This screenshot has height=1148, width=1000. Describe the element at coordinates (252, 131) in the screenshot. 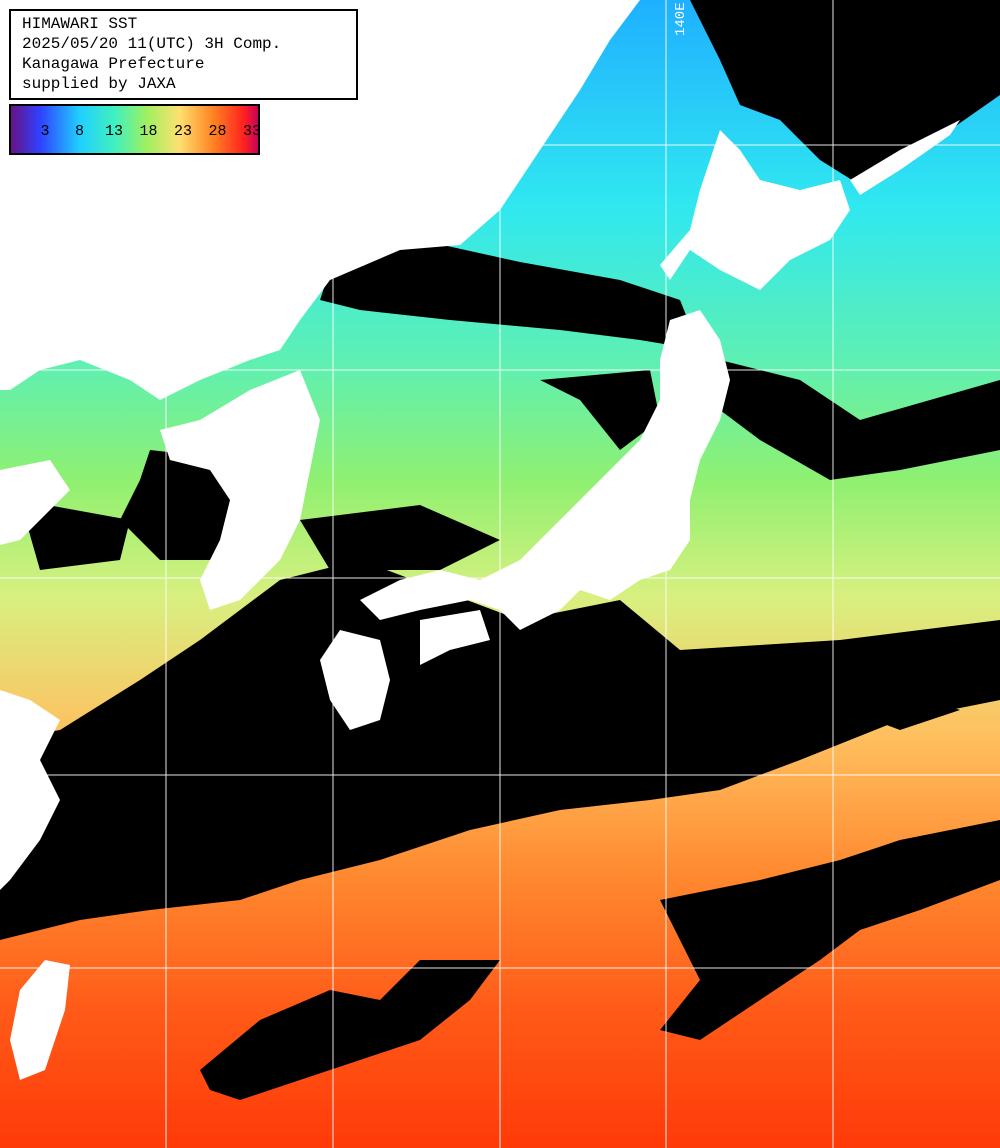

I see `color-bar-label: 33` at that location.